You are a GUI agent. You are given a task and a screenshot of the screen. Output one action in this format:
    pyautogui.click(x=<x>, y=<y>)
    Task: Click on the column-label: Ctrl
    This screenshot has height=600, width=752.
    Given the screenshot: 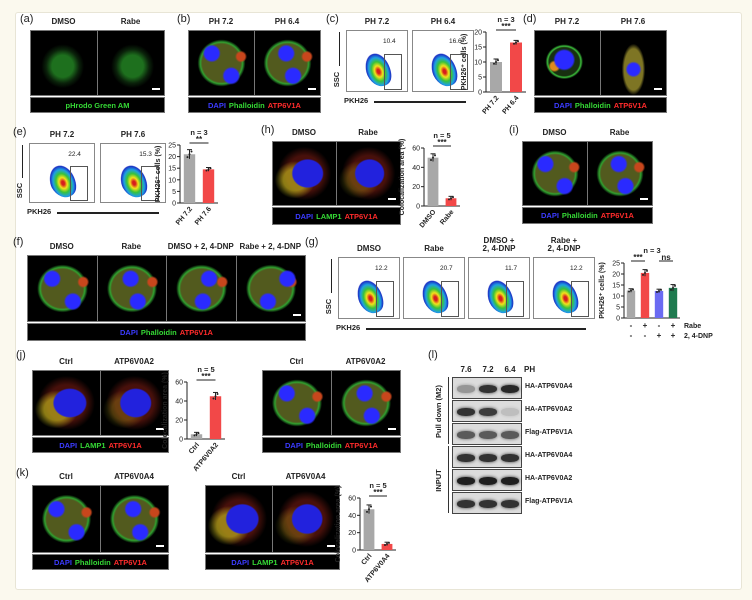 What is the action you would take?
    pyautogui.click(x=66, y=361)
    